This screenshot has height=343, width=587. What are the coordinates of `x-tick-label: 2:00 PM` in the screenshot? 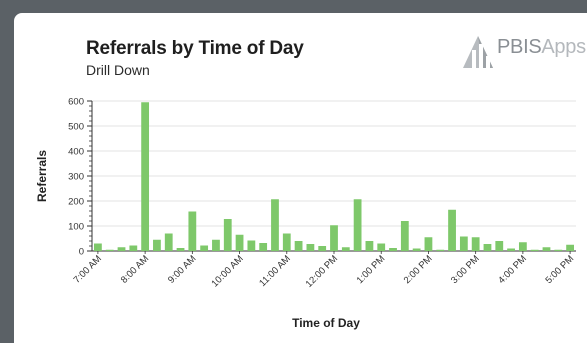 It's located at (418, 269).